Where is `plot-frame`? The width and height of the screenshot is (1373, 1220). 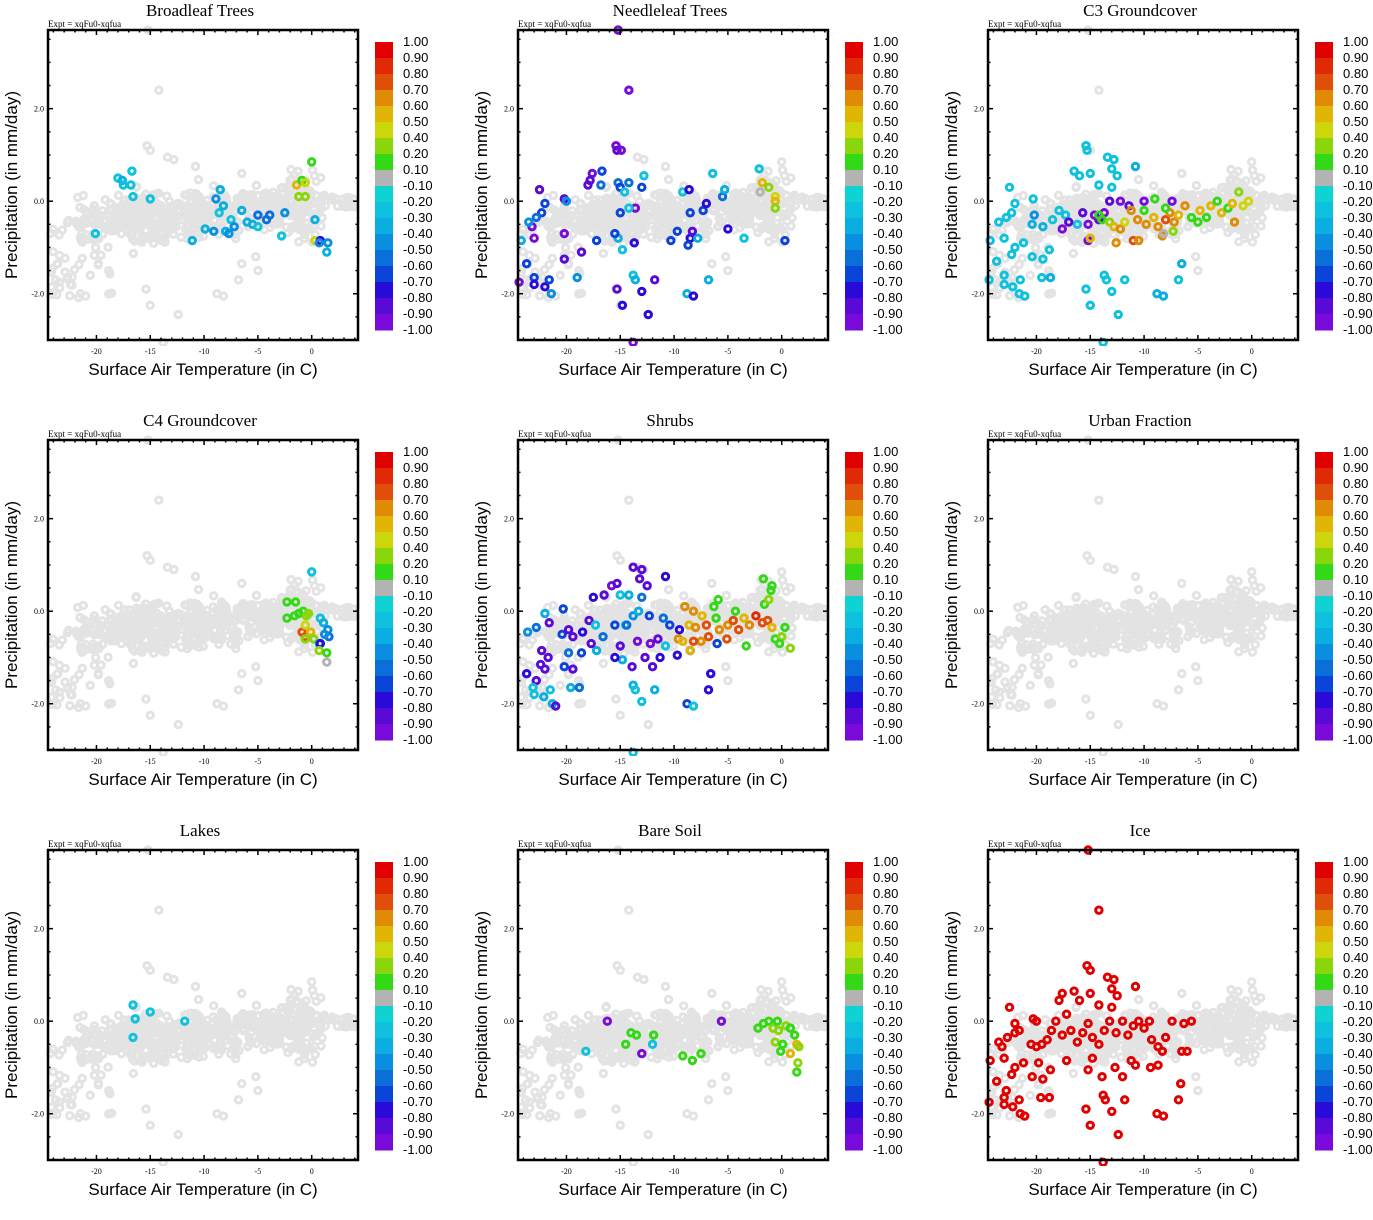
plot-frame is located at coordinates (203, 185).